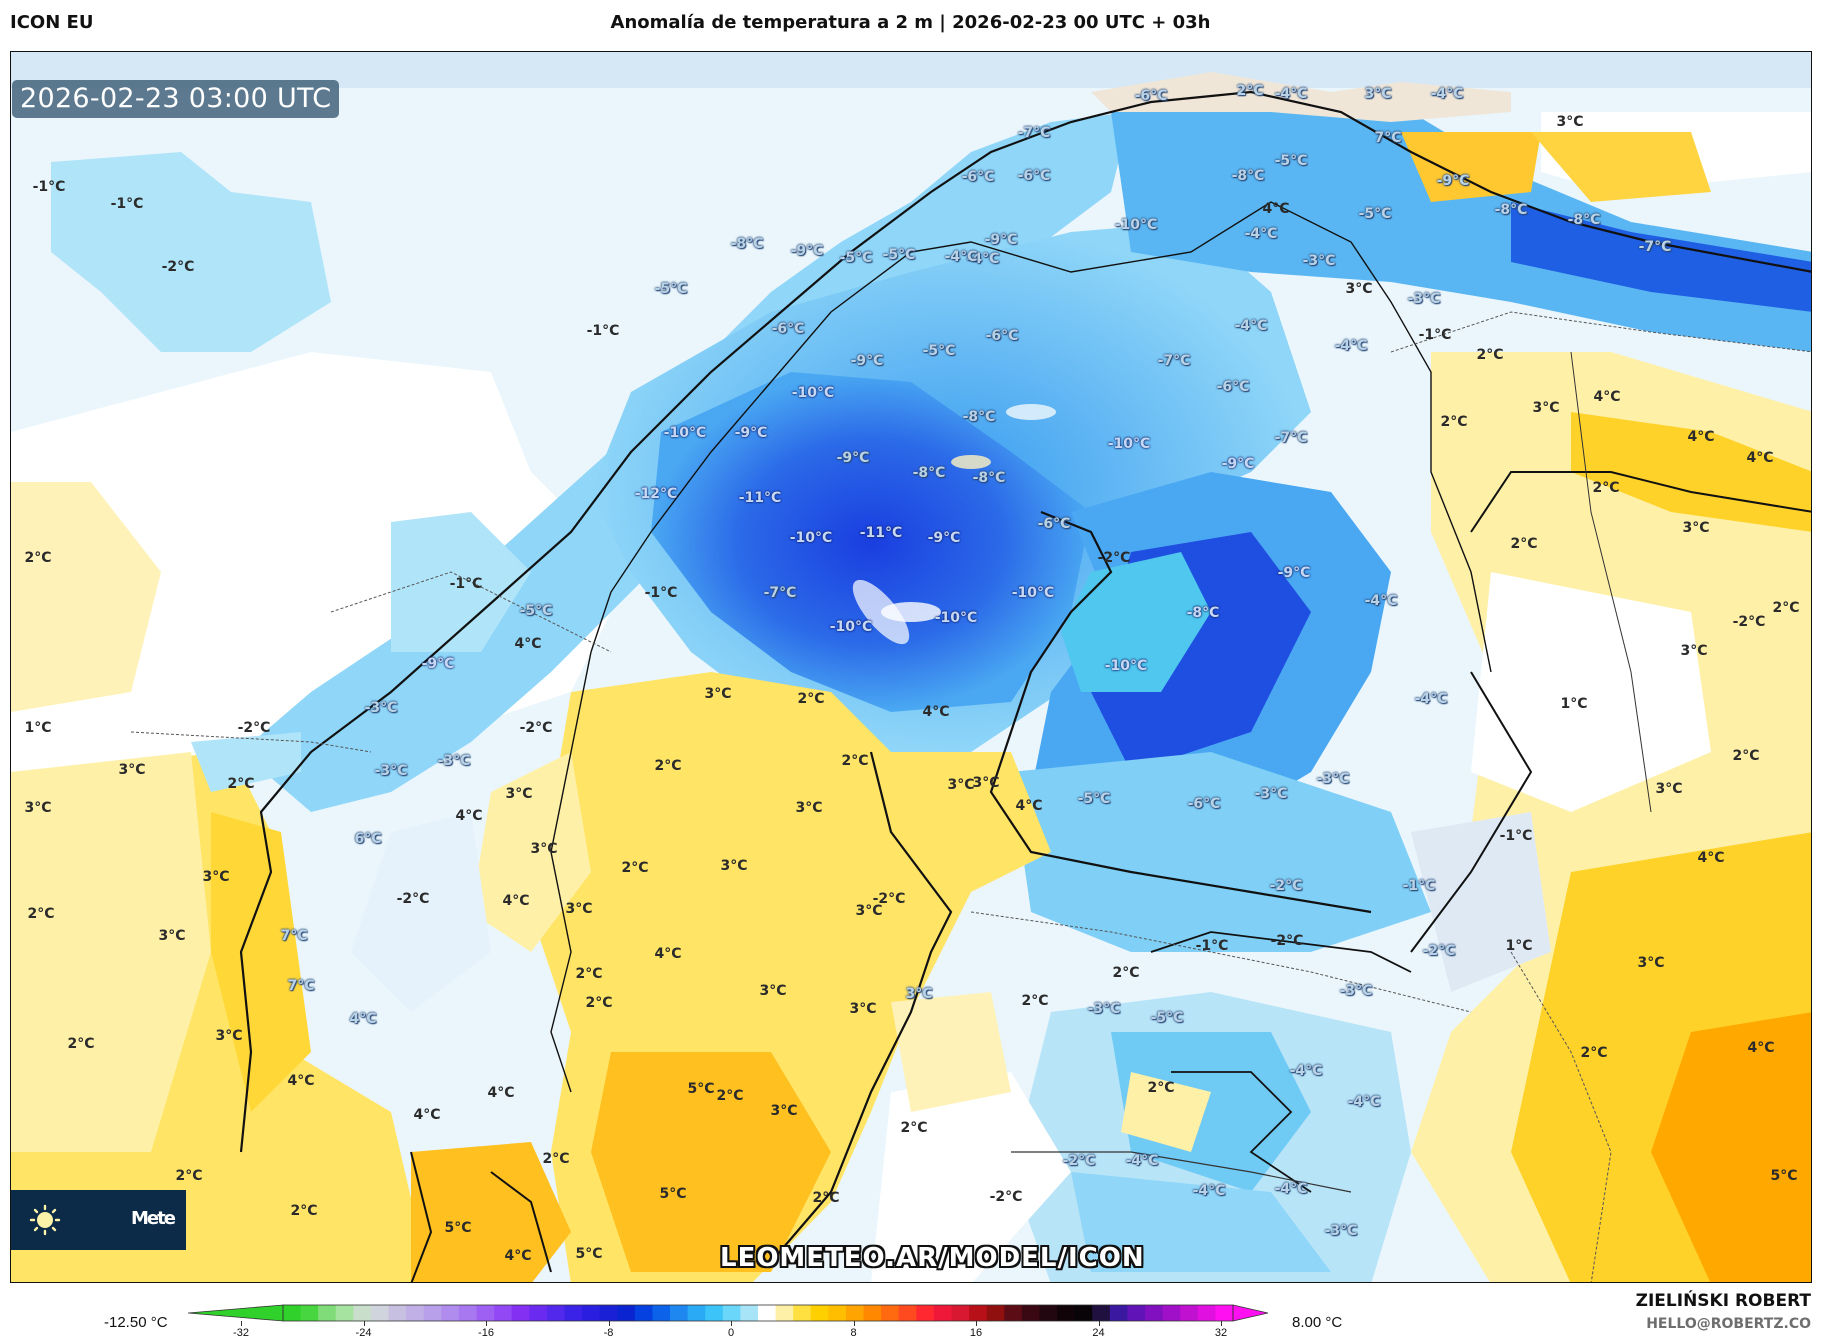 This screenshot has width=1821, height=1339. What do you see at coordinates (731, 1333) in the screenshot?
I see `colorbar-tick-label: 0` at bounding box center [731, 1333].